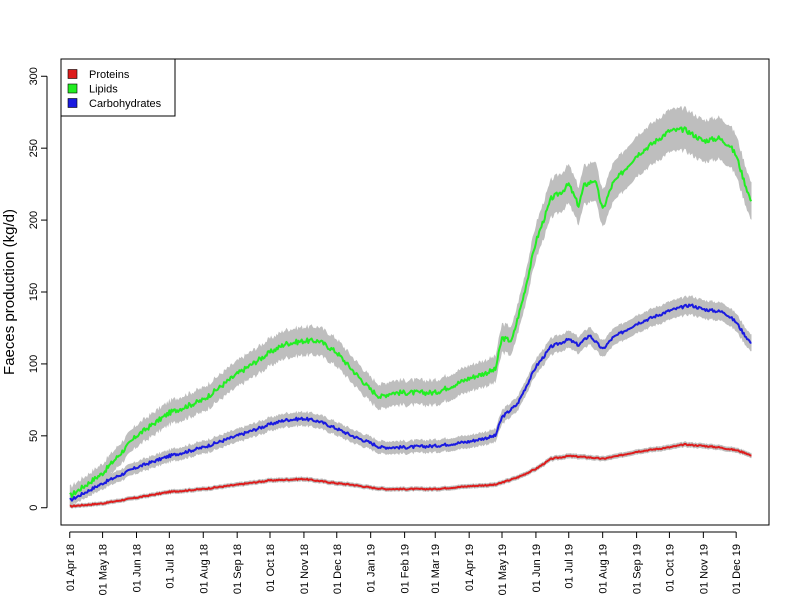 This screenshot has width=800, height=605. Describe the element at coordinates (604, 569) in the screenshot. I see `x-tick-label: 01 Aug 19` at that location.